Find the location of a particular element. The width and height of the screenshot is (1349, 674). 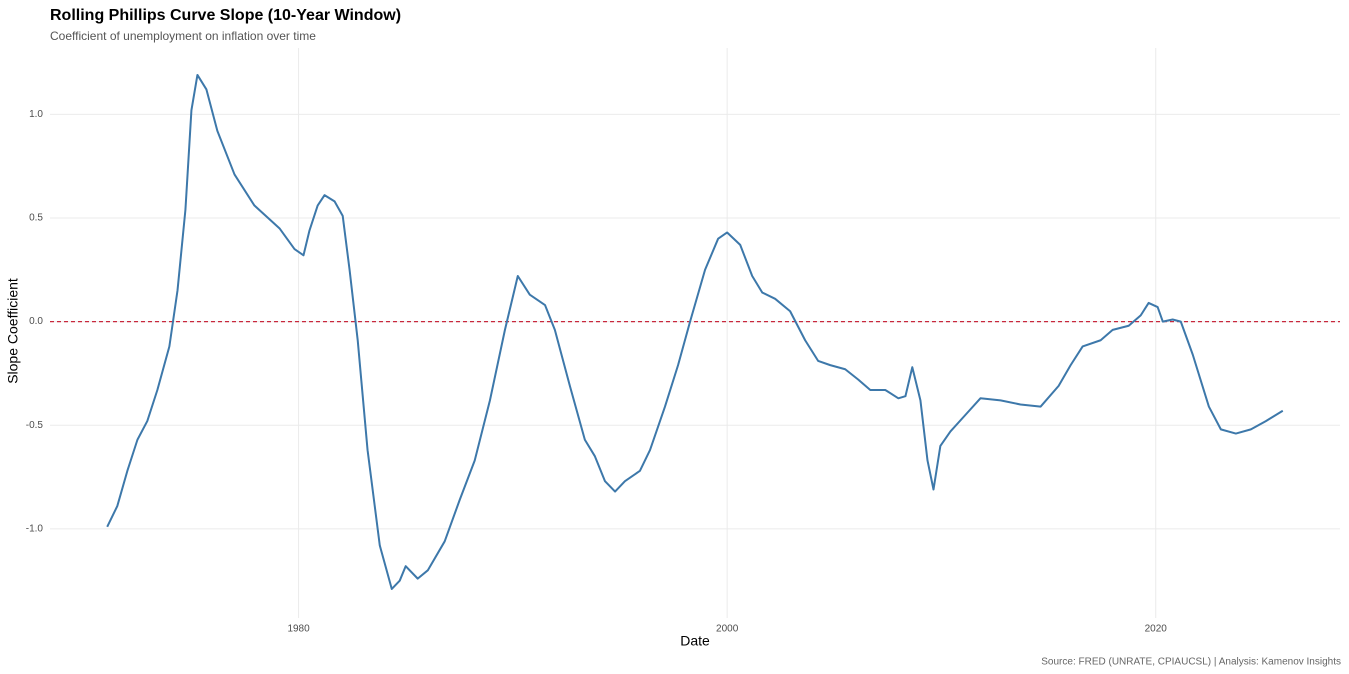

y-tick-label: 0.5 is located at coordinates (36, 218).